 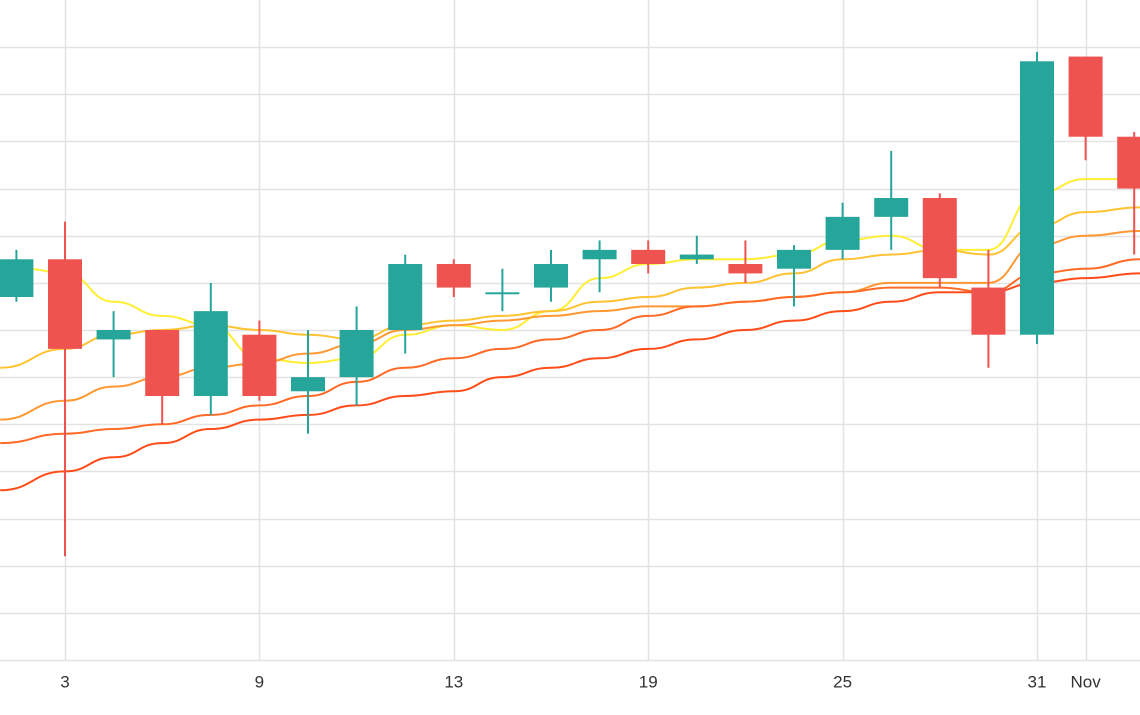 I want to click on x-tick-label: 9, so click(x=259, y=681).